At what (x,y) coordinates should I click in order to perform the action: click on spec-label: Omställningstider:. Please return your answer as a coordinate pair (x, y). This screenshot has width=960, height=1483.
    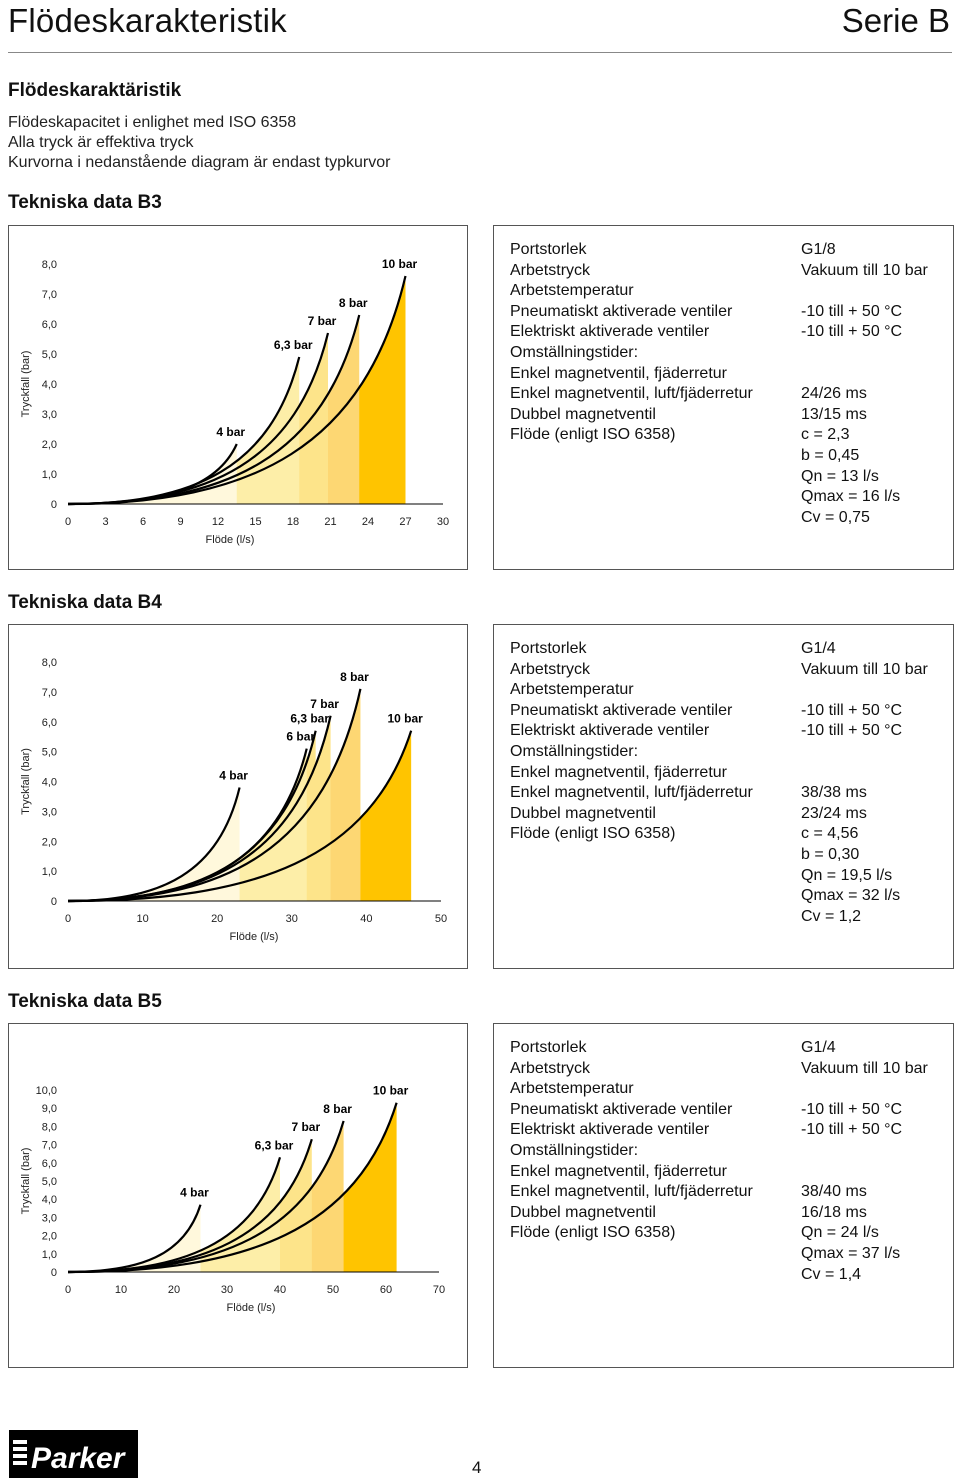
    Looking at the image, I should click on (574, 352).